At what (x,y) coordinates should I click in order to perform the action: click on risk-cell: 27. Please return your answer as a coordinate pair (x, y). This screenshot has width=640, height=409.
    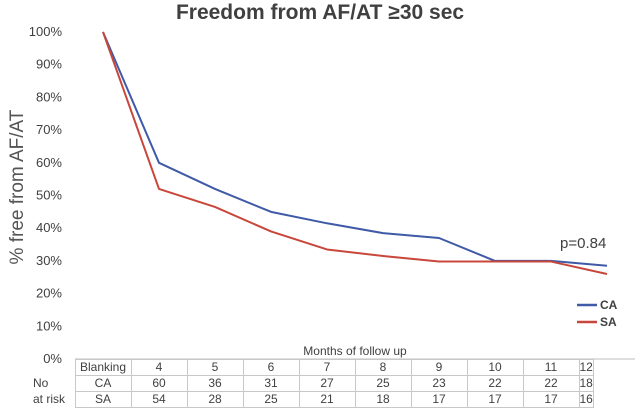
    Looking at the image, I should click on (327, 383).